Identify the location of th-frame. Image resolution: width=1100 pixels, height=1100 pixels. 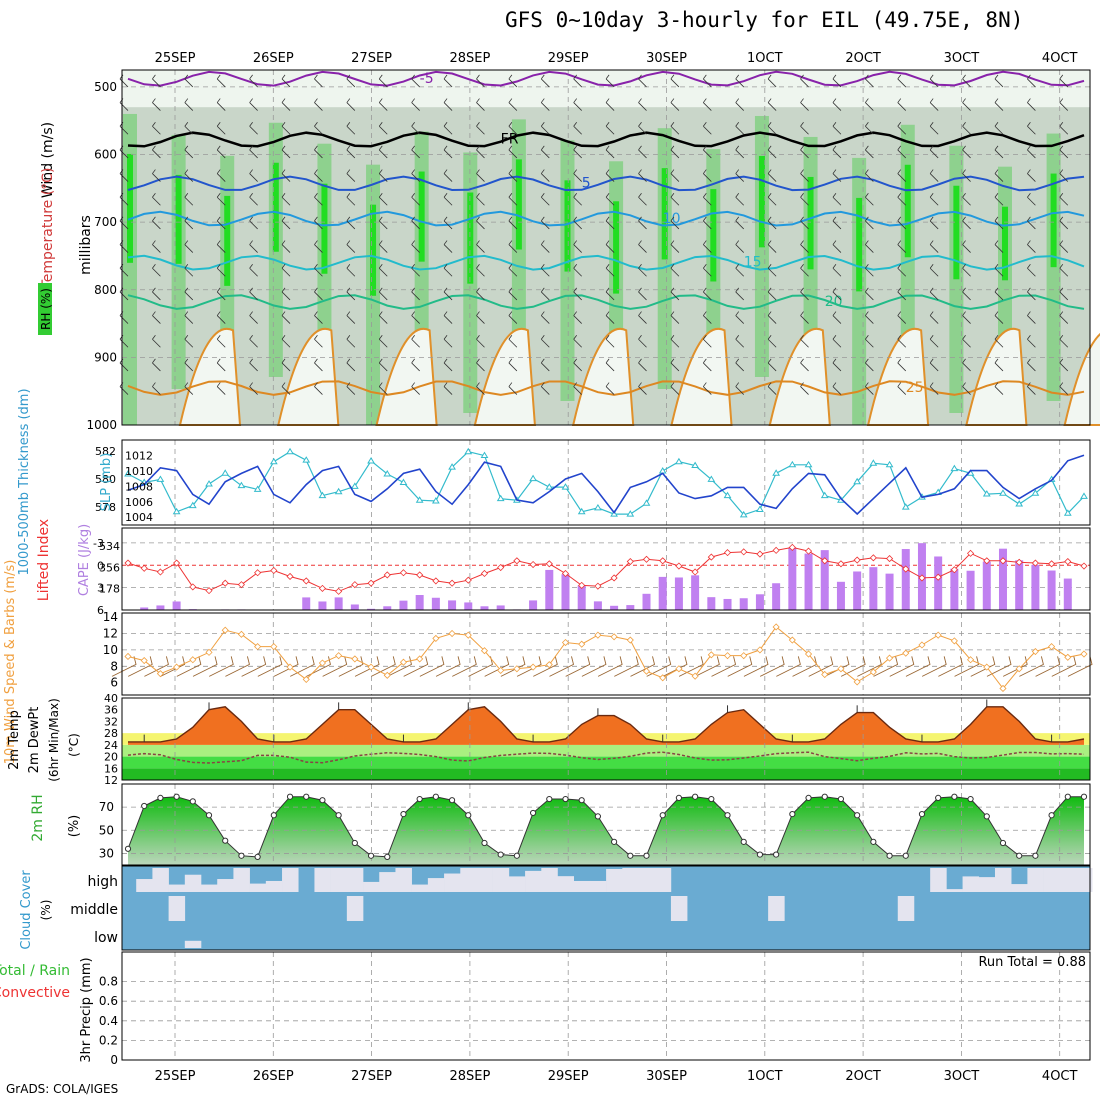
(606, 482).